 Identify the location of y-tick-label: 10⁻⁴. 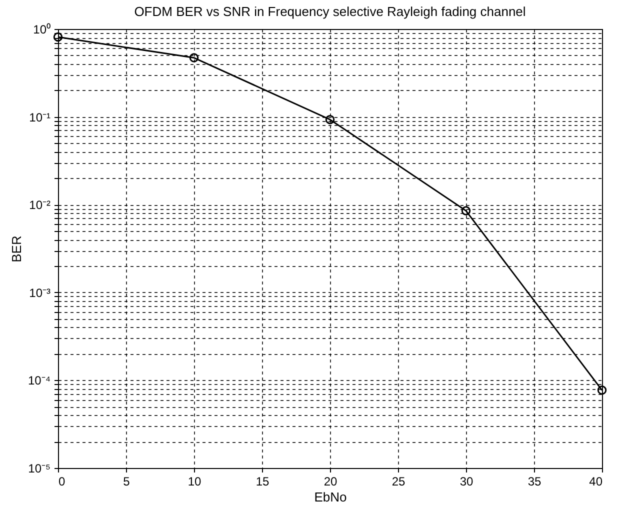
(39, 381).